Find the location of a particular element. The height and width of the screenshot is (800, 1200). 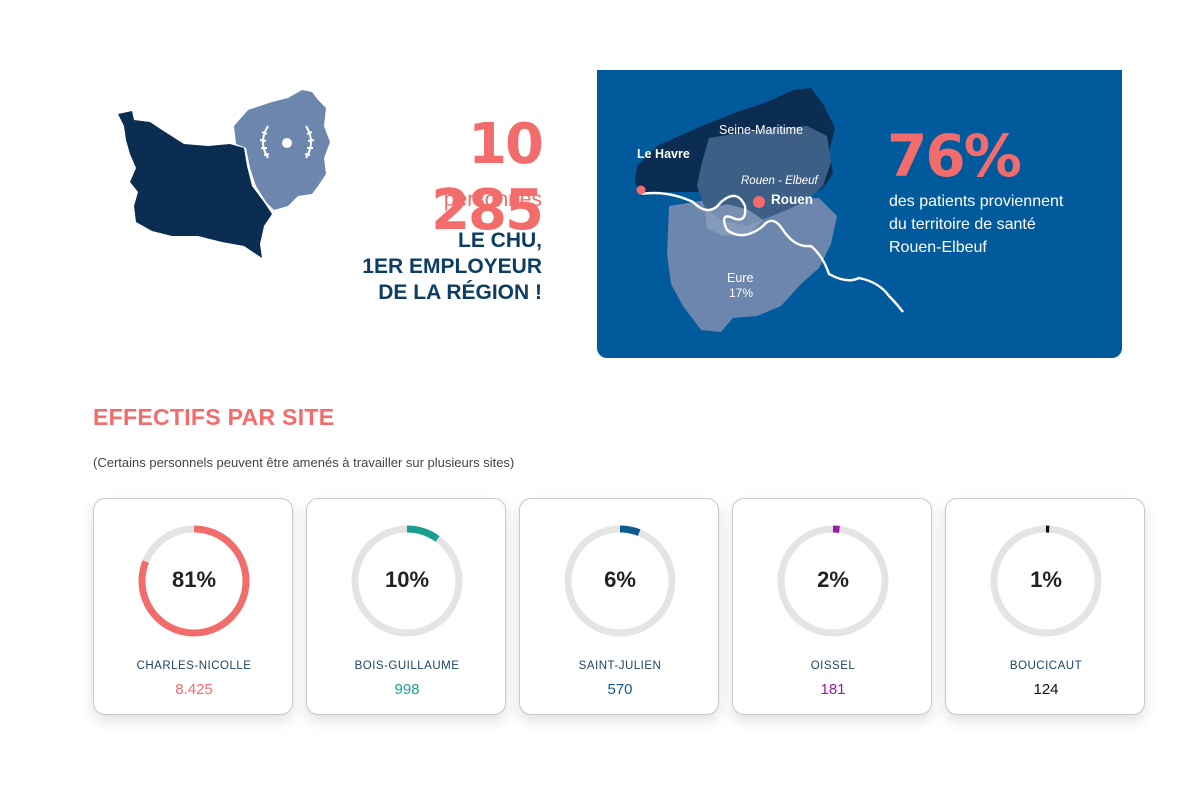

employer-claim-line: 1ER EMPLOYEUR is located at coordinates (452, 266).